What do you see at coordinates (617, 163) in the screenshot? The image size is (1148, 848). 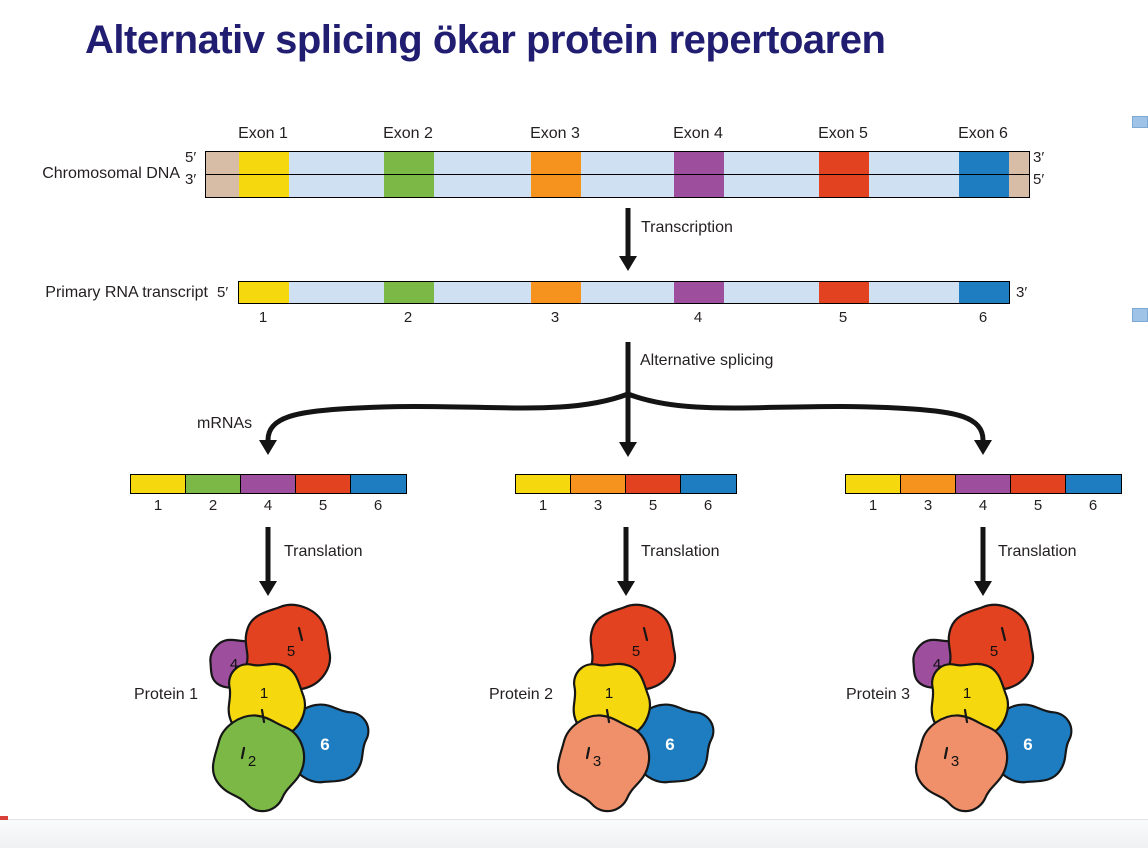 I see `dna-strand-top` at bounding box center [617, 163].